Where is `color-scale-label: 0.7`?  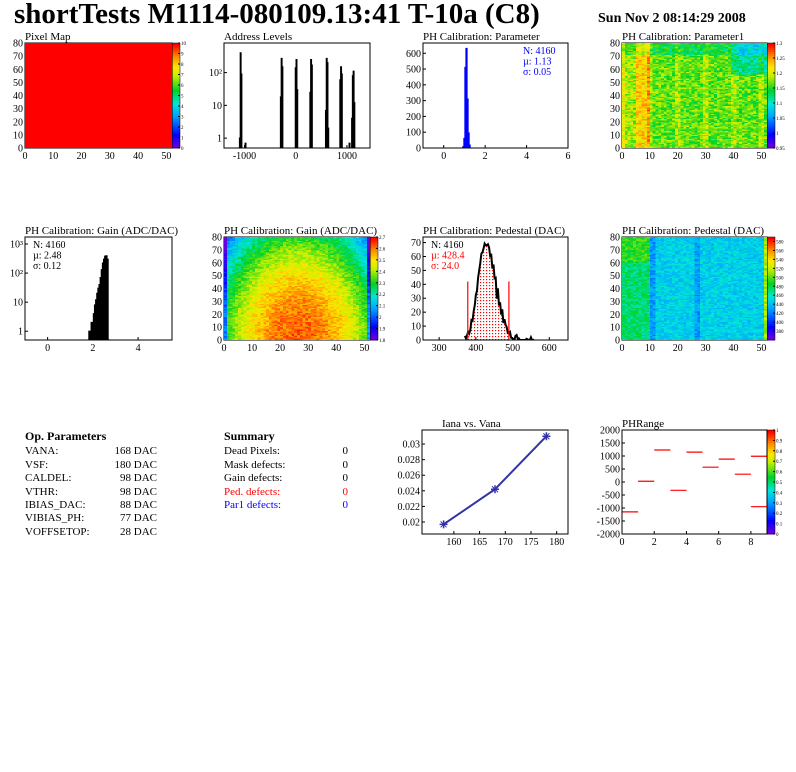 color-scale-label: 0.7 is located at coordinates (779, 462).